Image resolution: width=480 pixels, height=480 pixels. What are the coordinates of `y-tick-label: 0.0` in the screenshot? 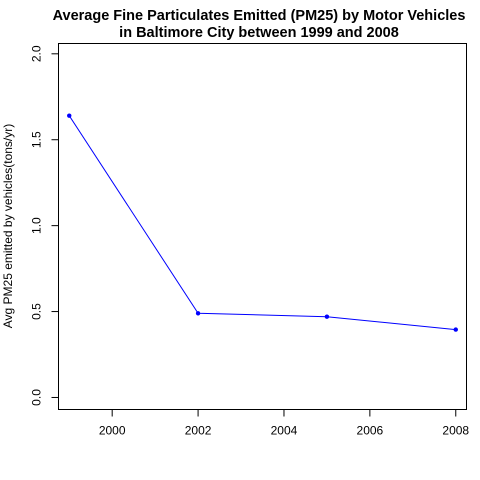 It's located at (37, 397).